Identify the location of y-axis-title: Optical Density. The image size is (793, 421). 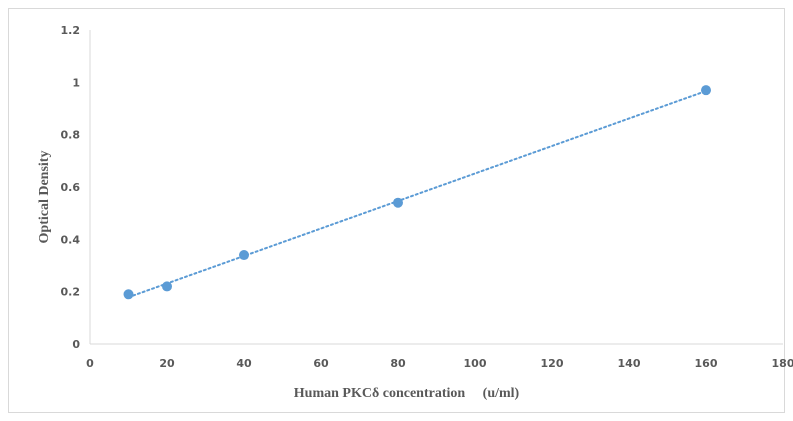
(44, 197).